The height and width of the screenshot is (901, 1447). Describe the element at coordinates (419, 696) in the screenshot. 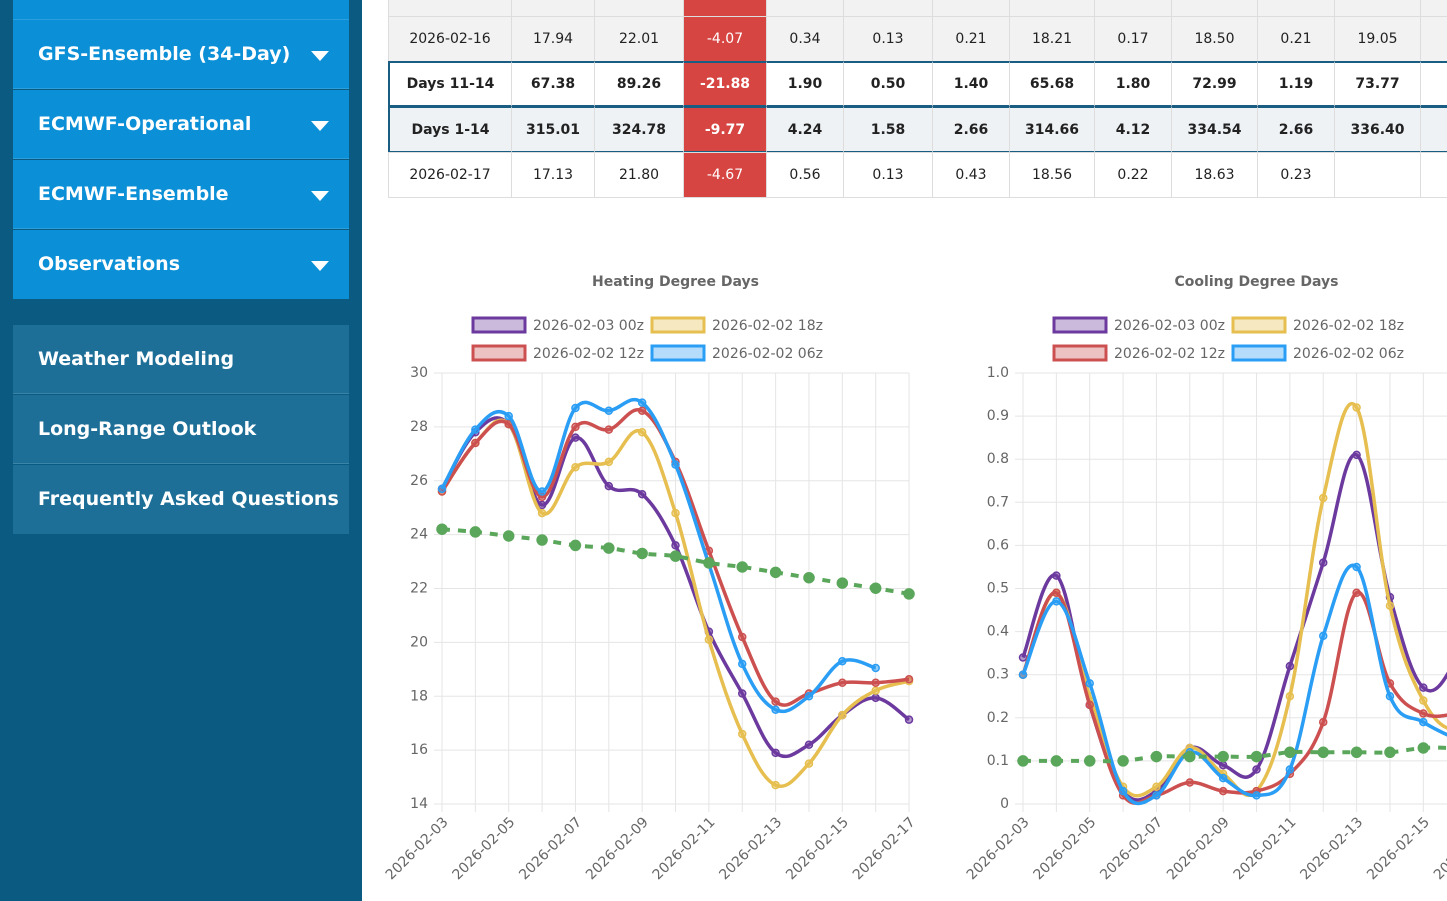

I see `y-tick-label: 18` at that location.